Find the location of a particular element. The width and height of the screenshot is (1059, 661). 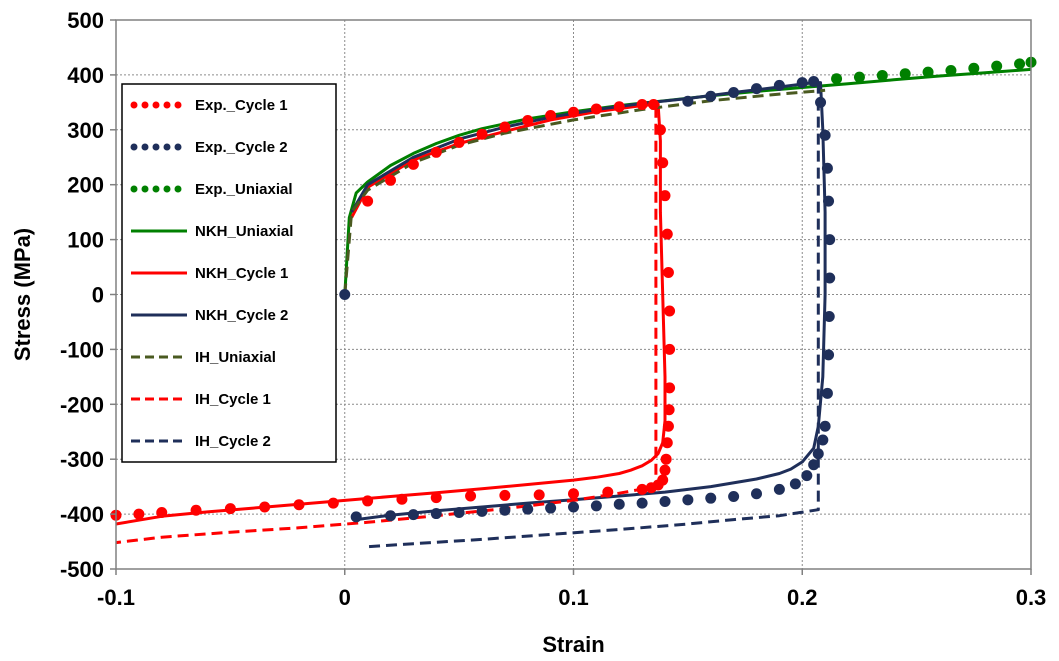

x-tick-label: 0.1 is located at coordinates (573, 597).